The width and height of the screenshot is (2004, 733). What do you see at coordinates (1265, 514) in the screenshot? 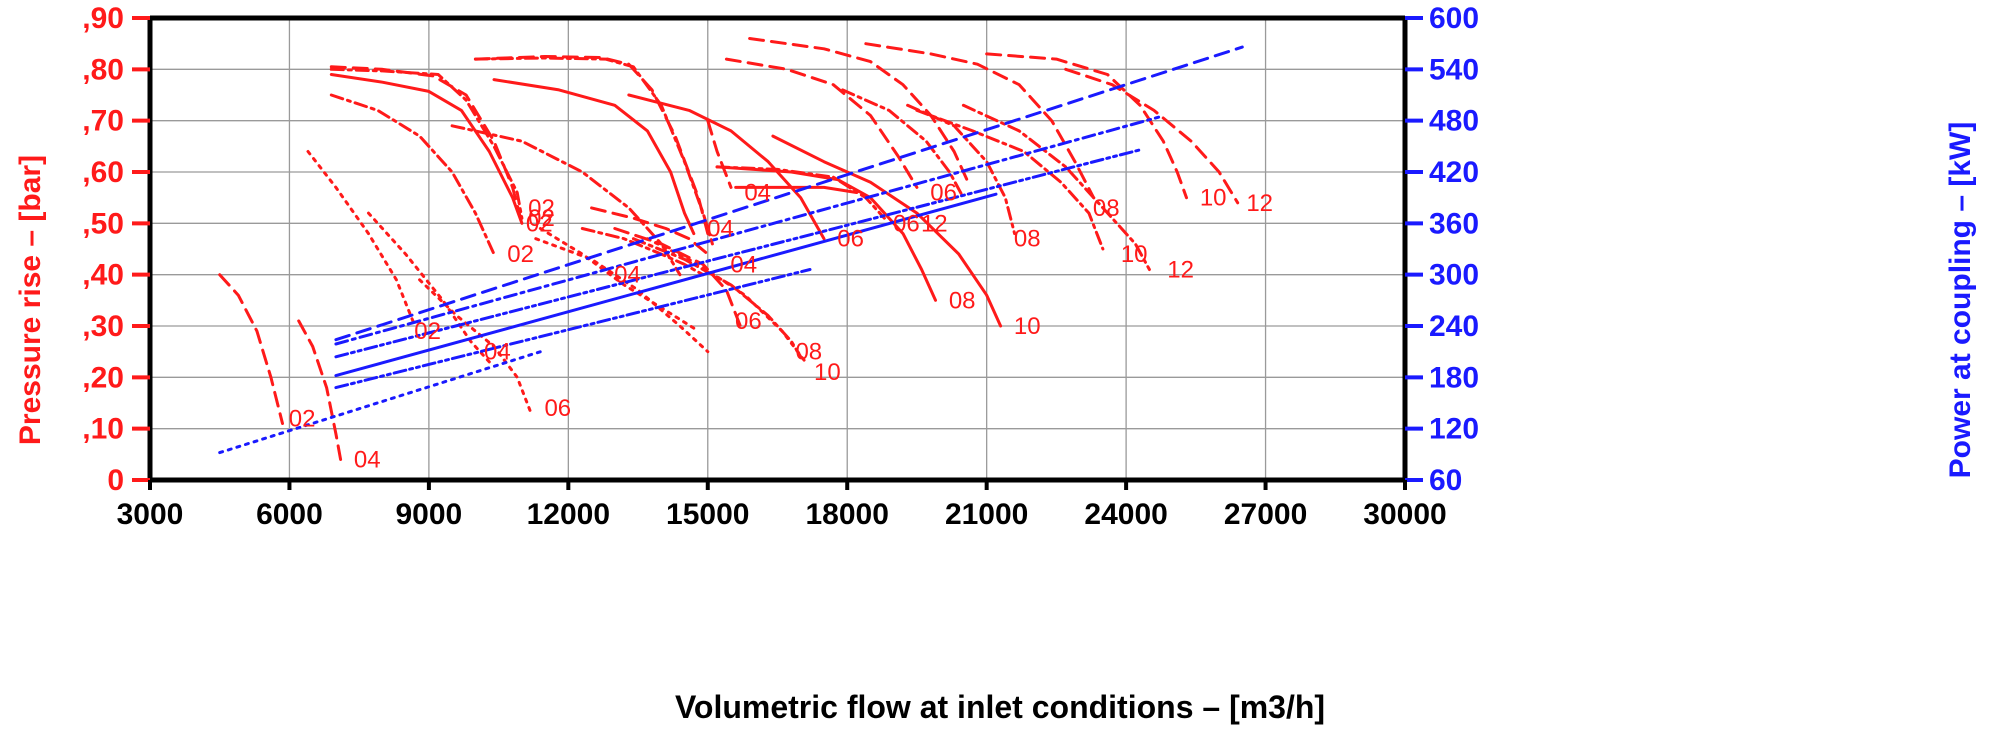
I see `x-tick-label: 27000` at bounding box center [1265, 514].